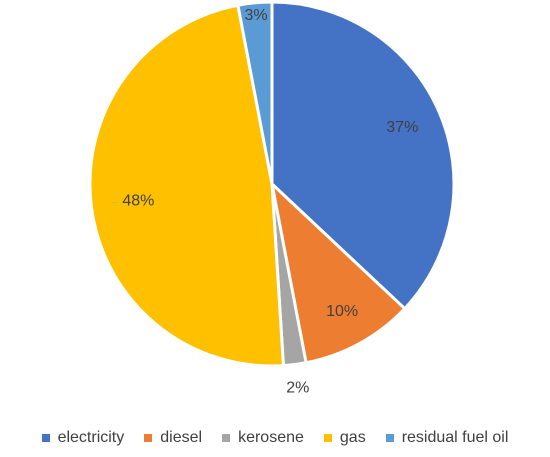 Image resolution: width=550 pixels, height=457 pixels. What do you see at coordinates (455, 437) in the screenshot?
I see `legend-label-residual-fuel-oil: residual fuel oil` at bounding box center [455, 437].